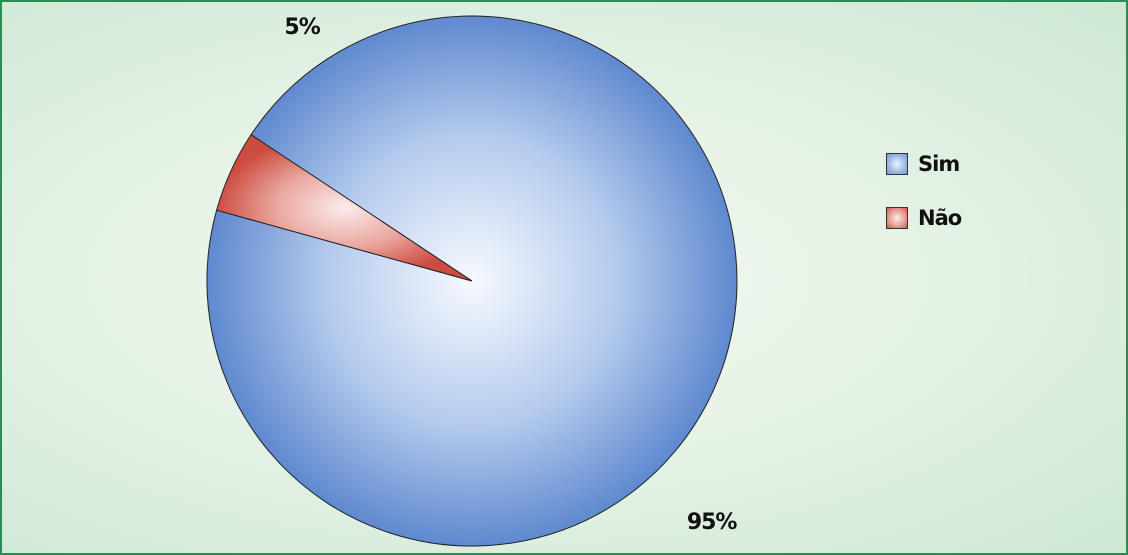 The height and width of the screenshot is (555, 1128). I want to click on legend: Sim Não, so click(923, 204).